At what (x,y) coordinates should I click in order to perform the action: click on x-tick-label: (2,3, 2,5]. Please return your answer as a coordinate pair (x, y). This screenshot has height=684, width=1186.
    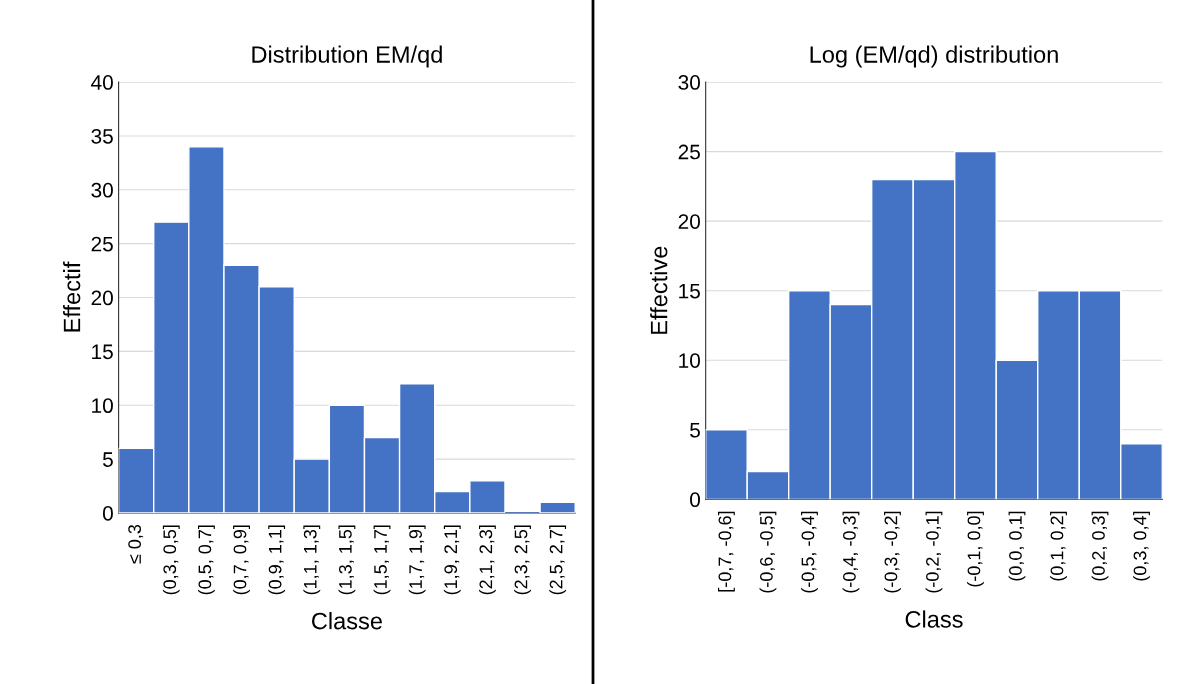
    Looking at the image, I should click on (522, 560).